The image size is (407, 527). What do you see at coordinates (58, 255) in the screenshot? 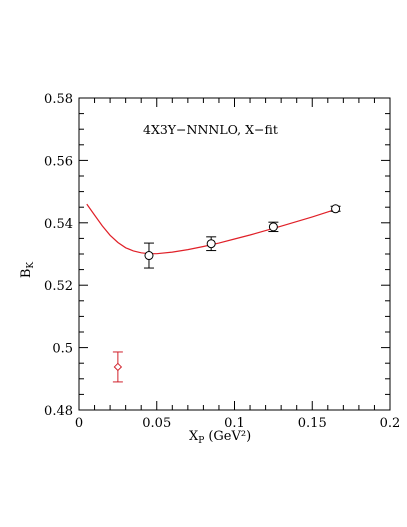
I see `y-tick-labels: 0.48 0.5 0.52 0.54 0.56 0.58` at bounding box center [58, 255].